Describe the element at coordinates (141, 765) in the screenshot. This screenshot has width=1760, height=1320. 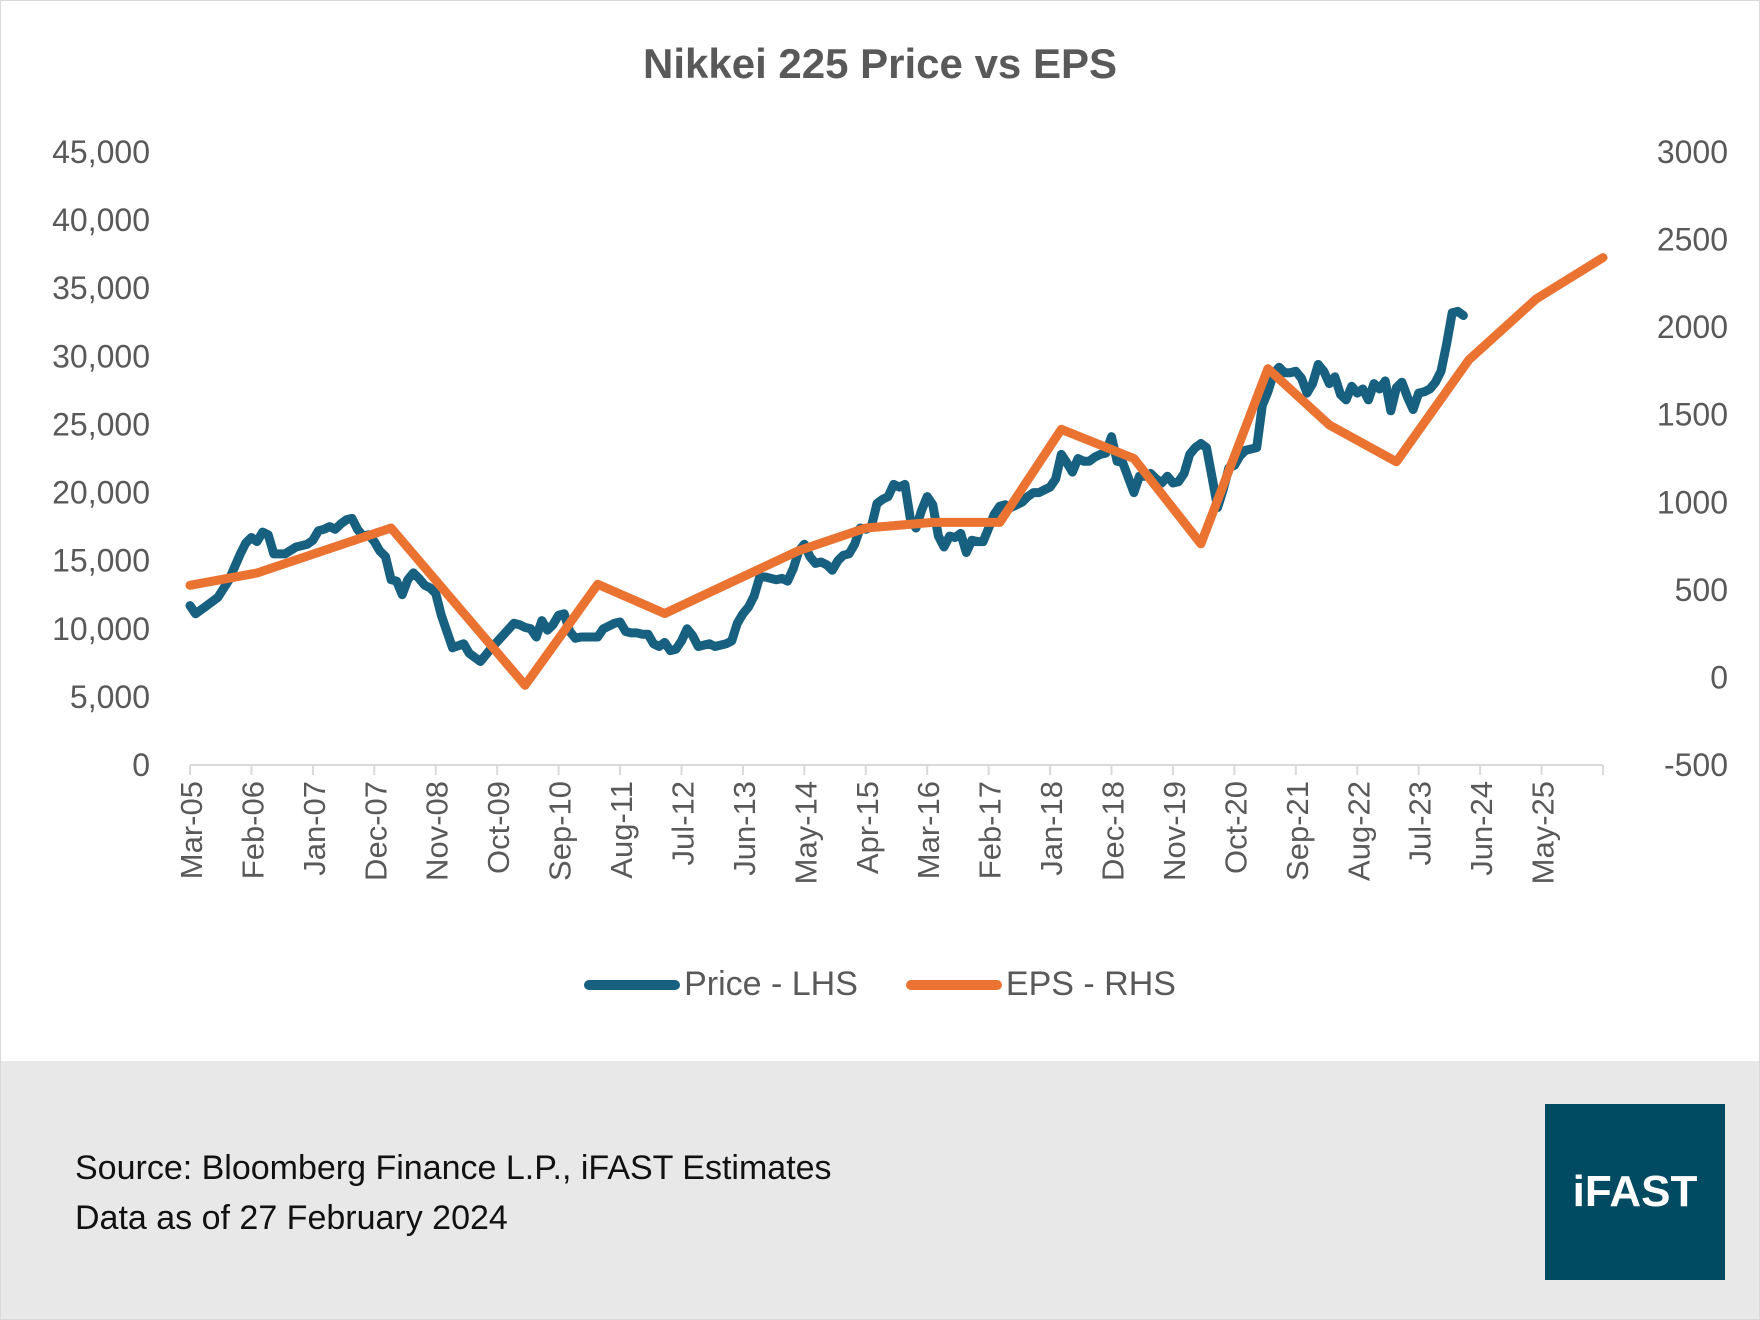
I see `y-left-tick-label: 0` at that location.